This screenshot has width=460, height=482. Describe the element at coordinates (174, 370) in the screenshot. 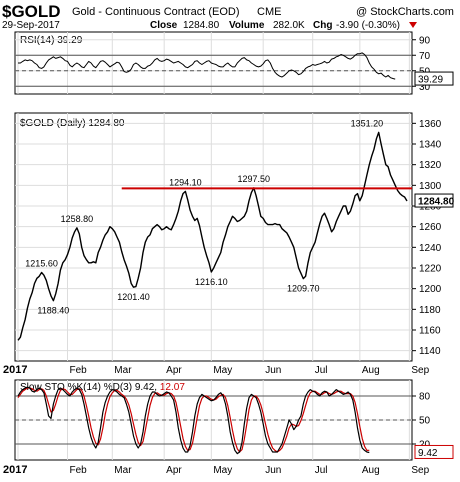

I see `month-label-top: Apr` at that location.